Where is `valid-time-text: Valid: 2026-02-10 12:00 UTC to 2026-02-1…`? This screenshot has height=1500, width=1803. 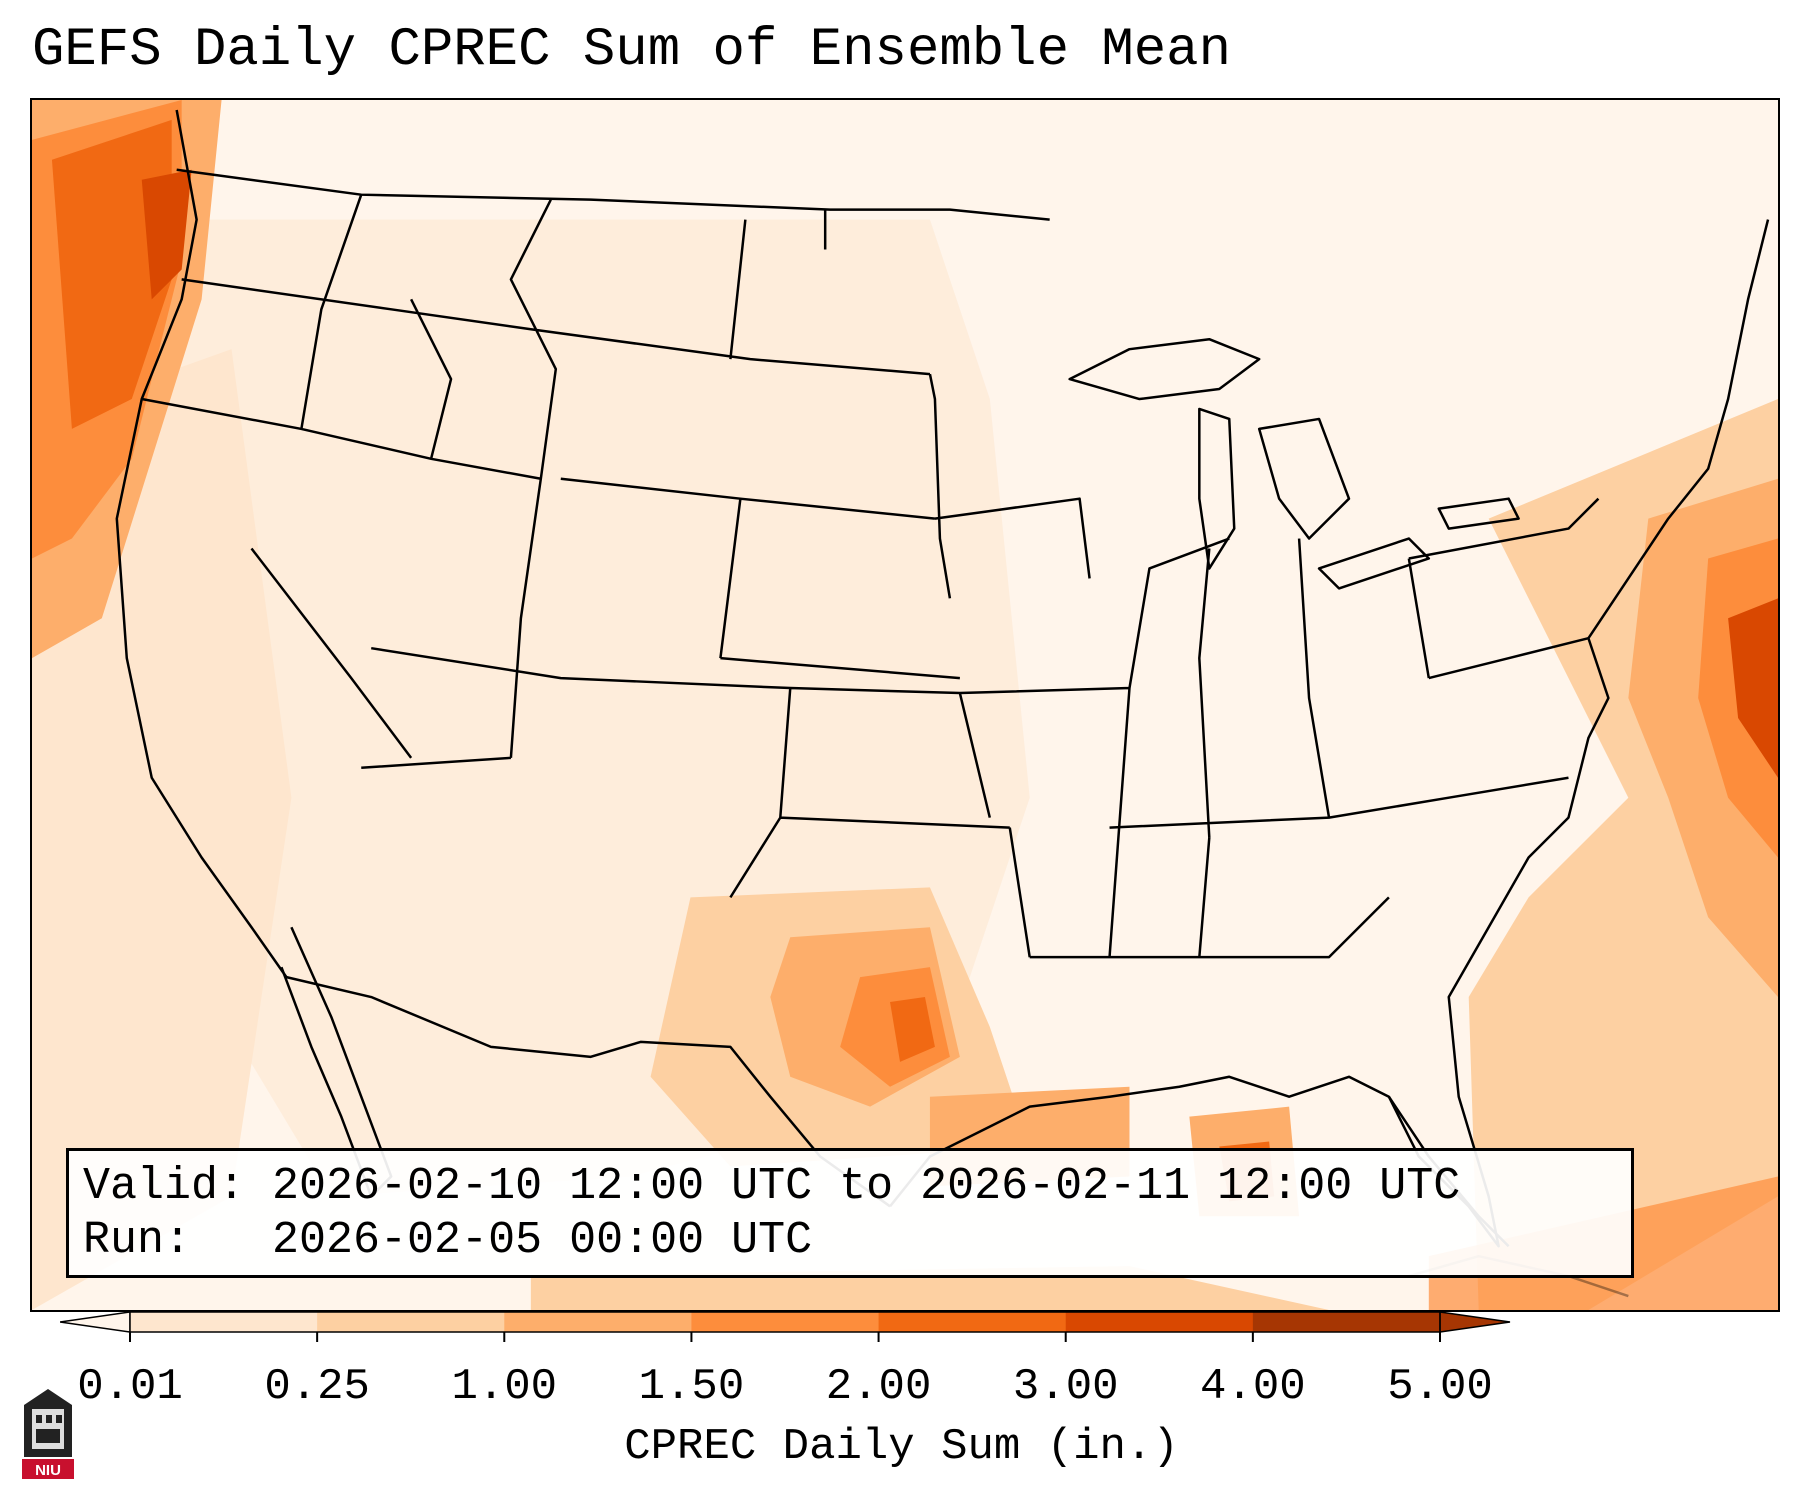
valid-time-text: Valid: 2026-02-10 12:00 UTC to 2026-02-1… is located at coordinates (772, 1186).